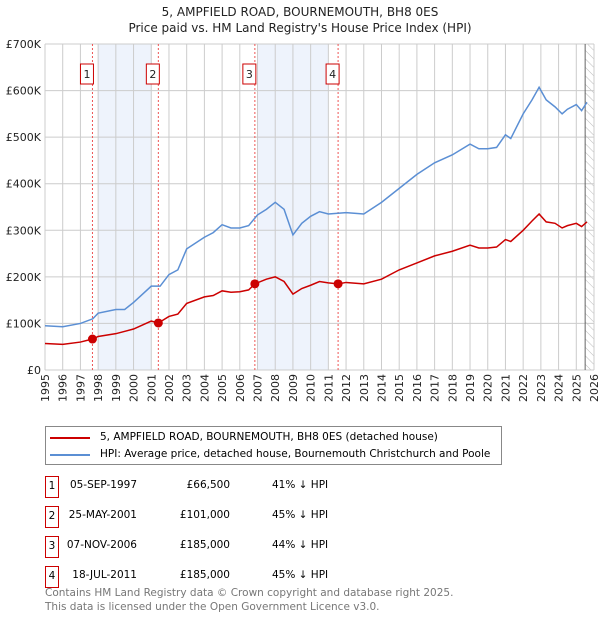  Describe the element at coordinates (24, 323) in the screenshot. I see `y-tick-label: £100K` at that location.